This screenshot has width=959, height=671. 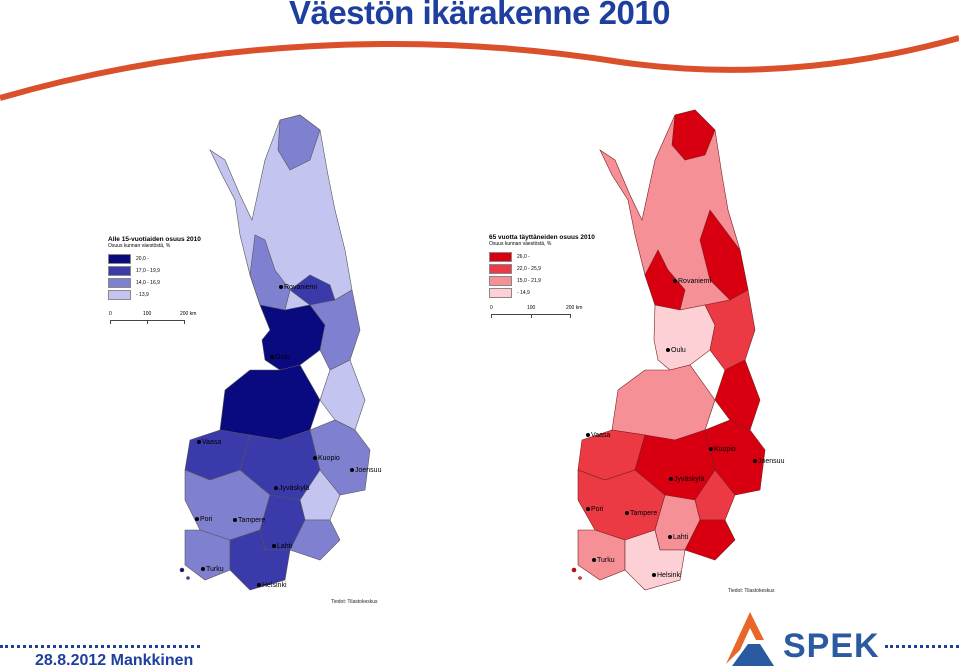 I want to click on legend-class-label: 20,0 -, so click(x=142, y=259).